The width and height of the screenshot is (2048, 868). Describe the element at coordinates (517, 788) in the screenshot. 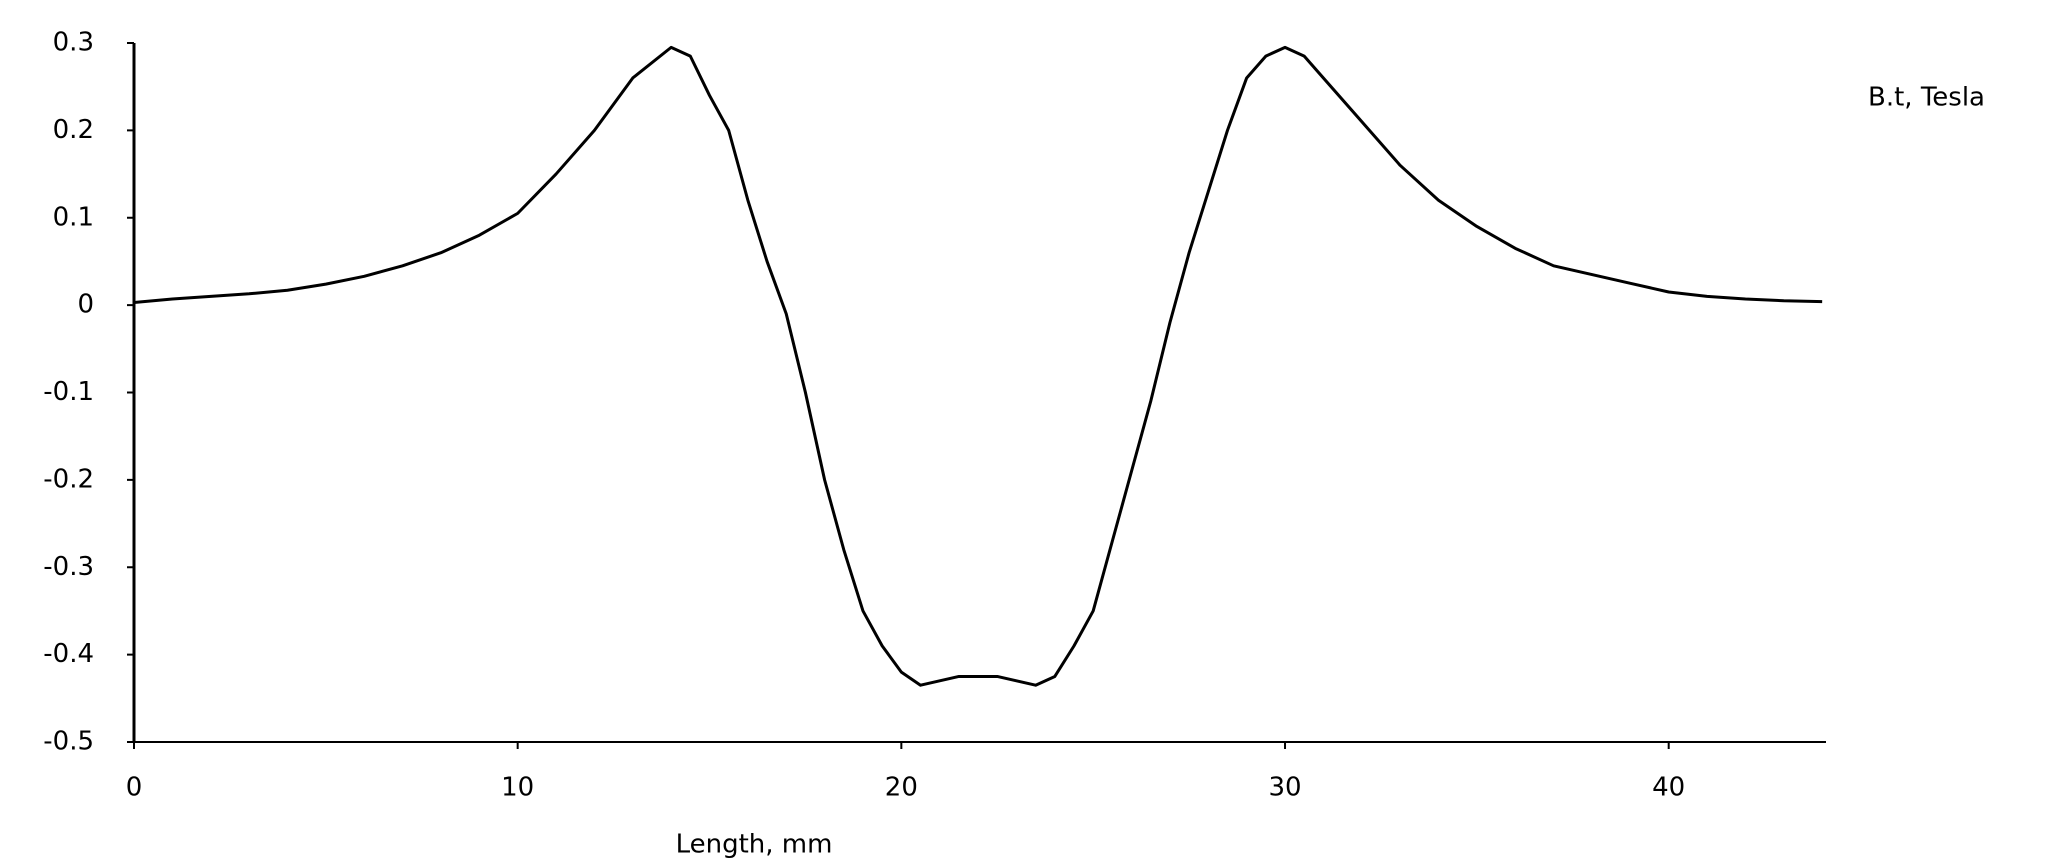

I see `x-tick-label: 10` at that location.